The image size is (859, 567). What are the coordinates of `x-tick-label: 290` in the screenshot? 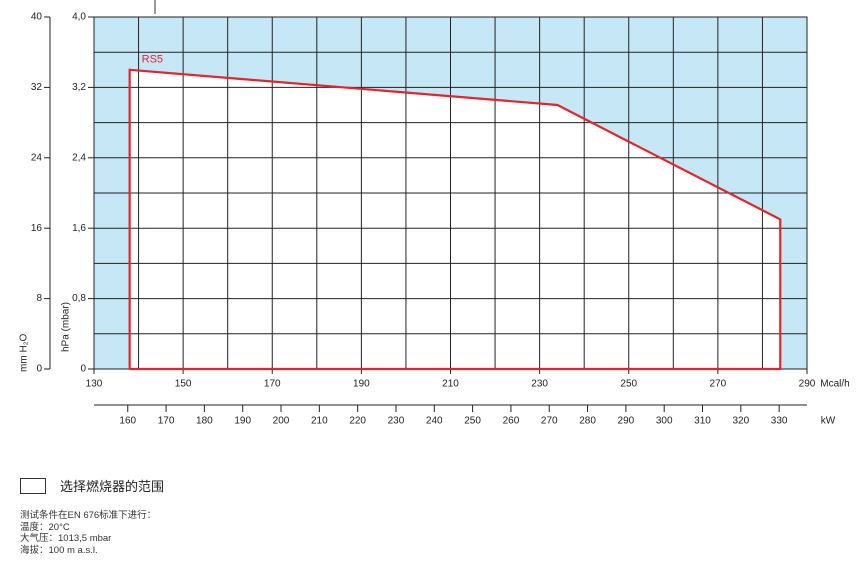 It's located at (807, 384).